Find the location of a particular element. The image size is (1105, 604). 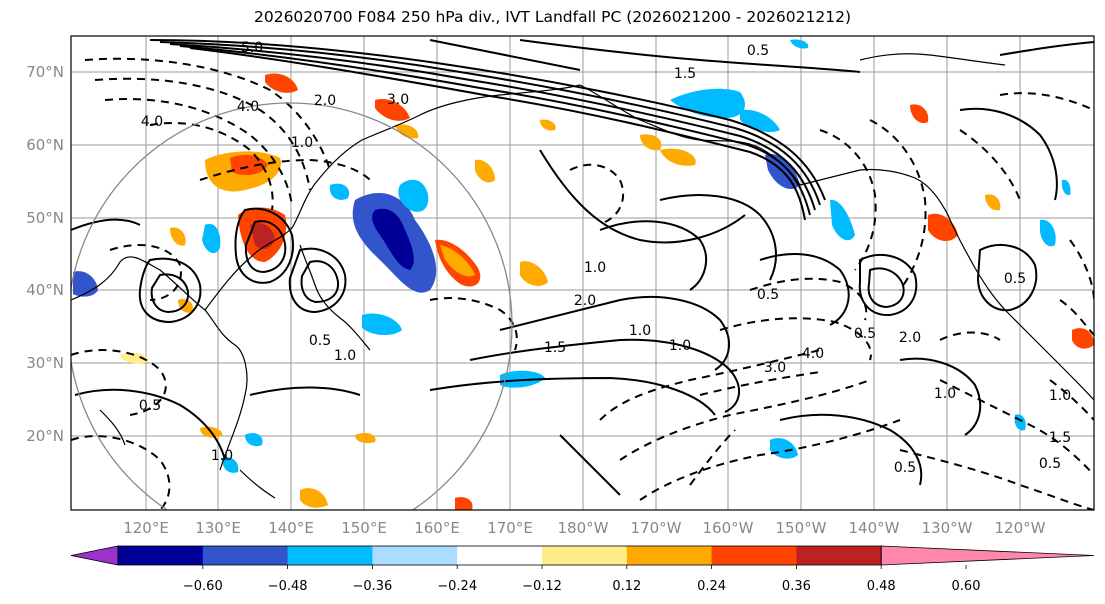

contour-value-label: 5.0 is located at coordinates (252, 48).